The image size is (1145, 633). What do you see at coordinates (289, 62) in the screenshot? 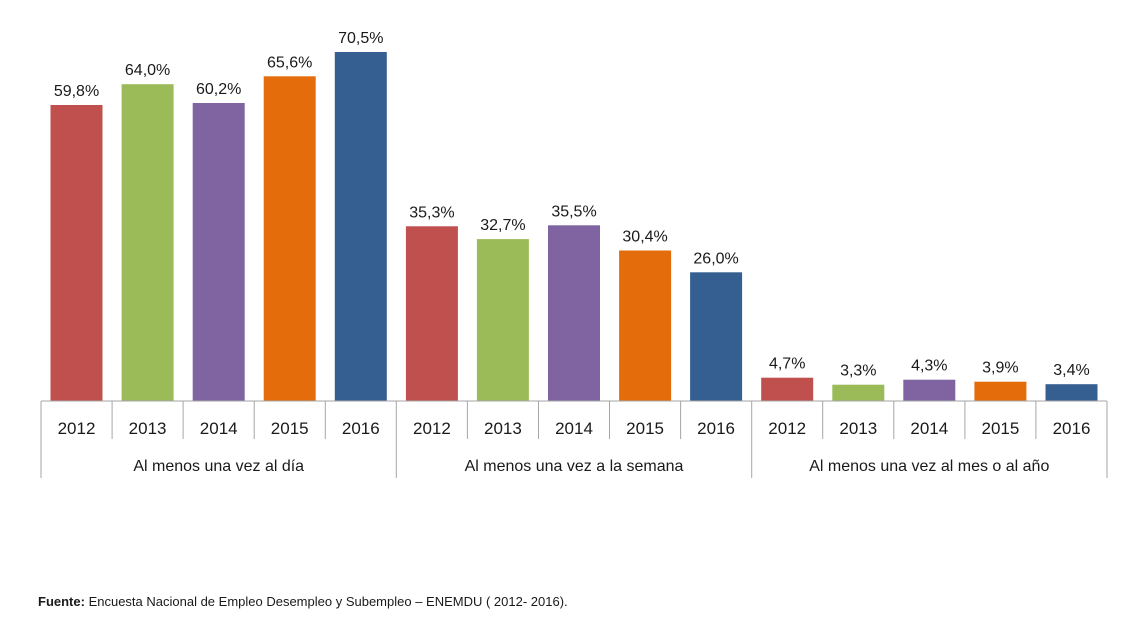
I see `data-label: 65,6%` at bounding box center [289, 62].